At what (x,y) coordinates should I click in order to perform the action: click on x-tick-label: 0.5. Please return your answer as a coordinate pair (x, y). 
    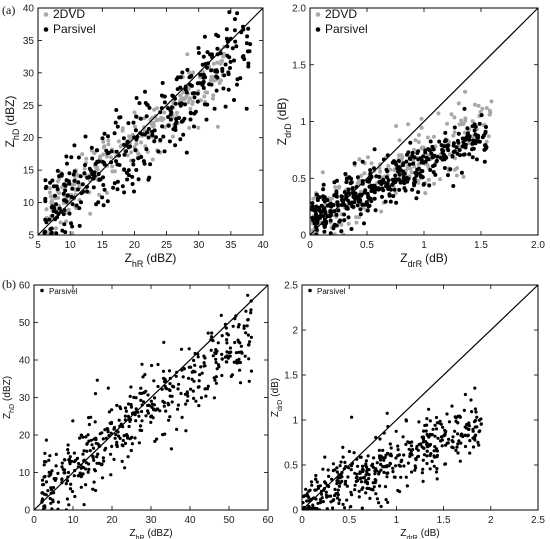
    Looking at the image, I should click on (367, 245).